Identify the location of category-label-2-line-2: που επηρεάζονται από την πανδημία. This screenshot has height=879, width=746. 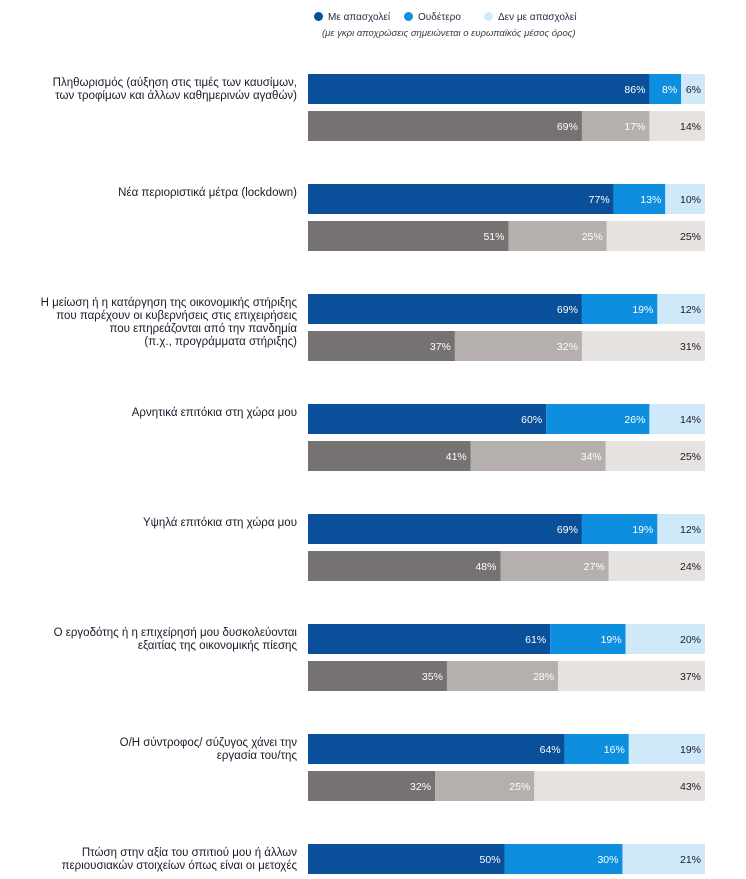
(203, 329).